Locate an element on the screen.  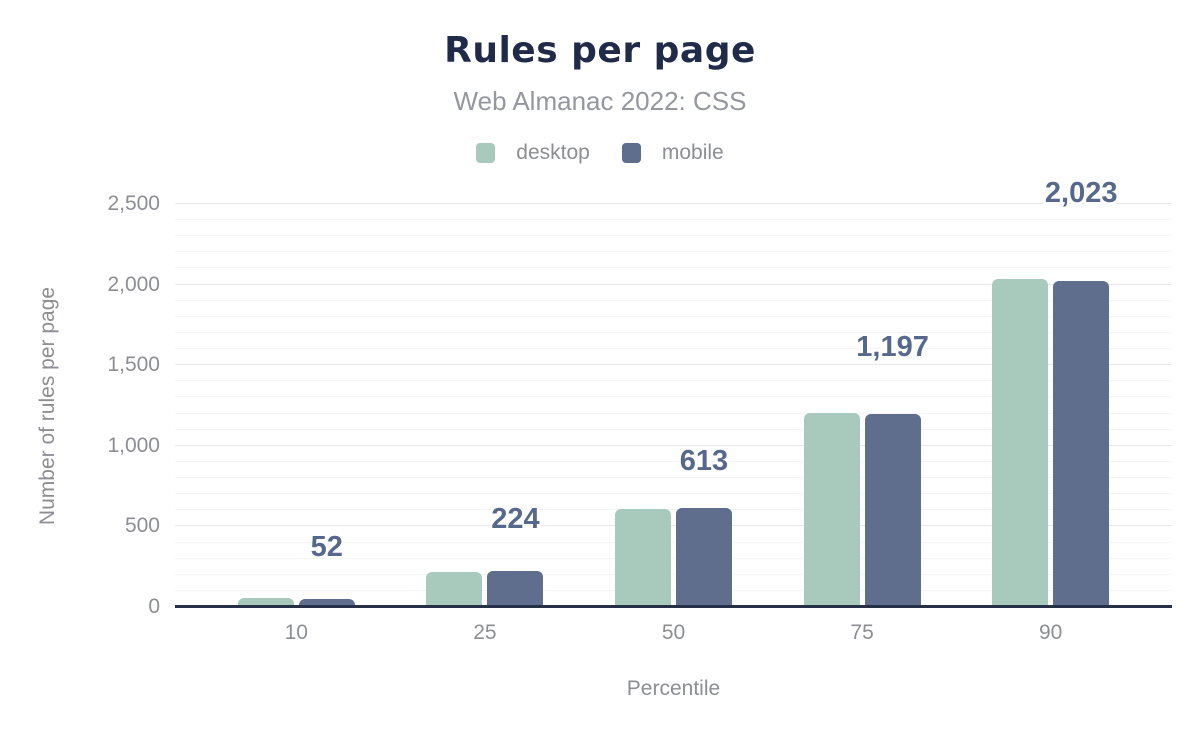
x-tick-label: 75 is located at coordinates (862, 632).